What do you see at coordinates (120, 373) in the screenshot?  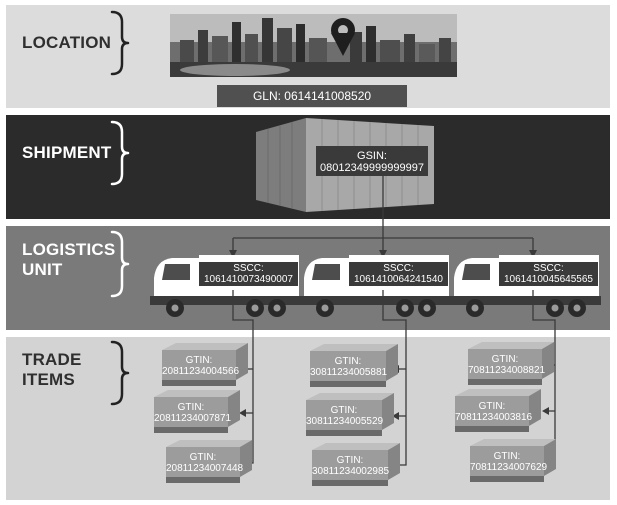 I see `trade-items-brace-icon` at bounding box center [120, 373].